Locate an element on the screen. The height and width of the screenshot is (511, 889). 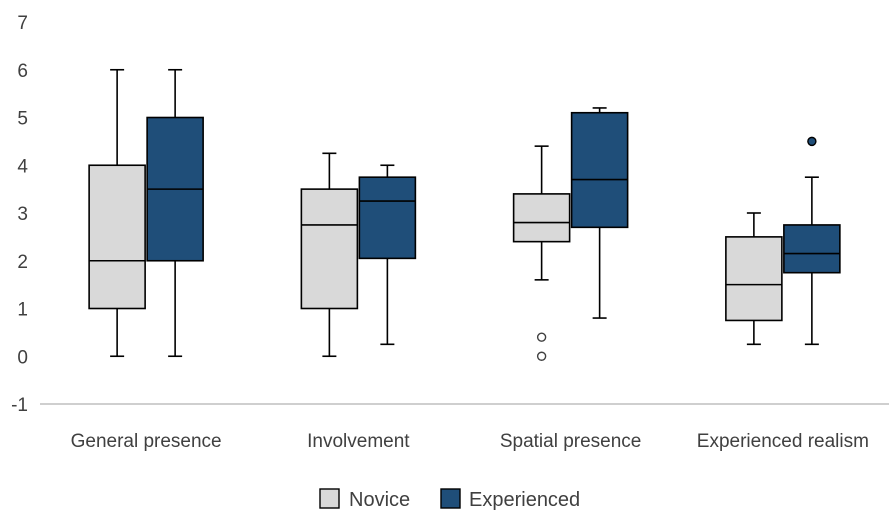
legend-swatch-experienced is located at coordinates (450, 498).